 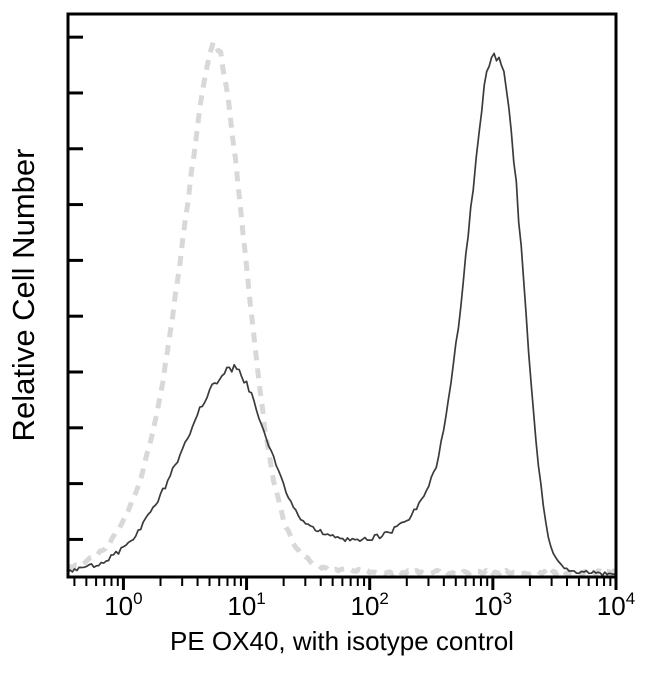 What do you see at coordinates (616, 605) in the screenshot?
I see `x-tick-label: 10⁴` at bounding box center [616, 605].